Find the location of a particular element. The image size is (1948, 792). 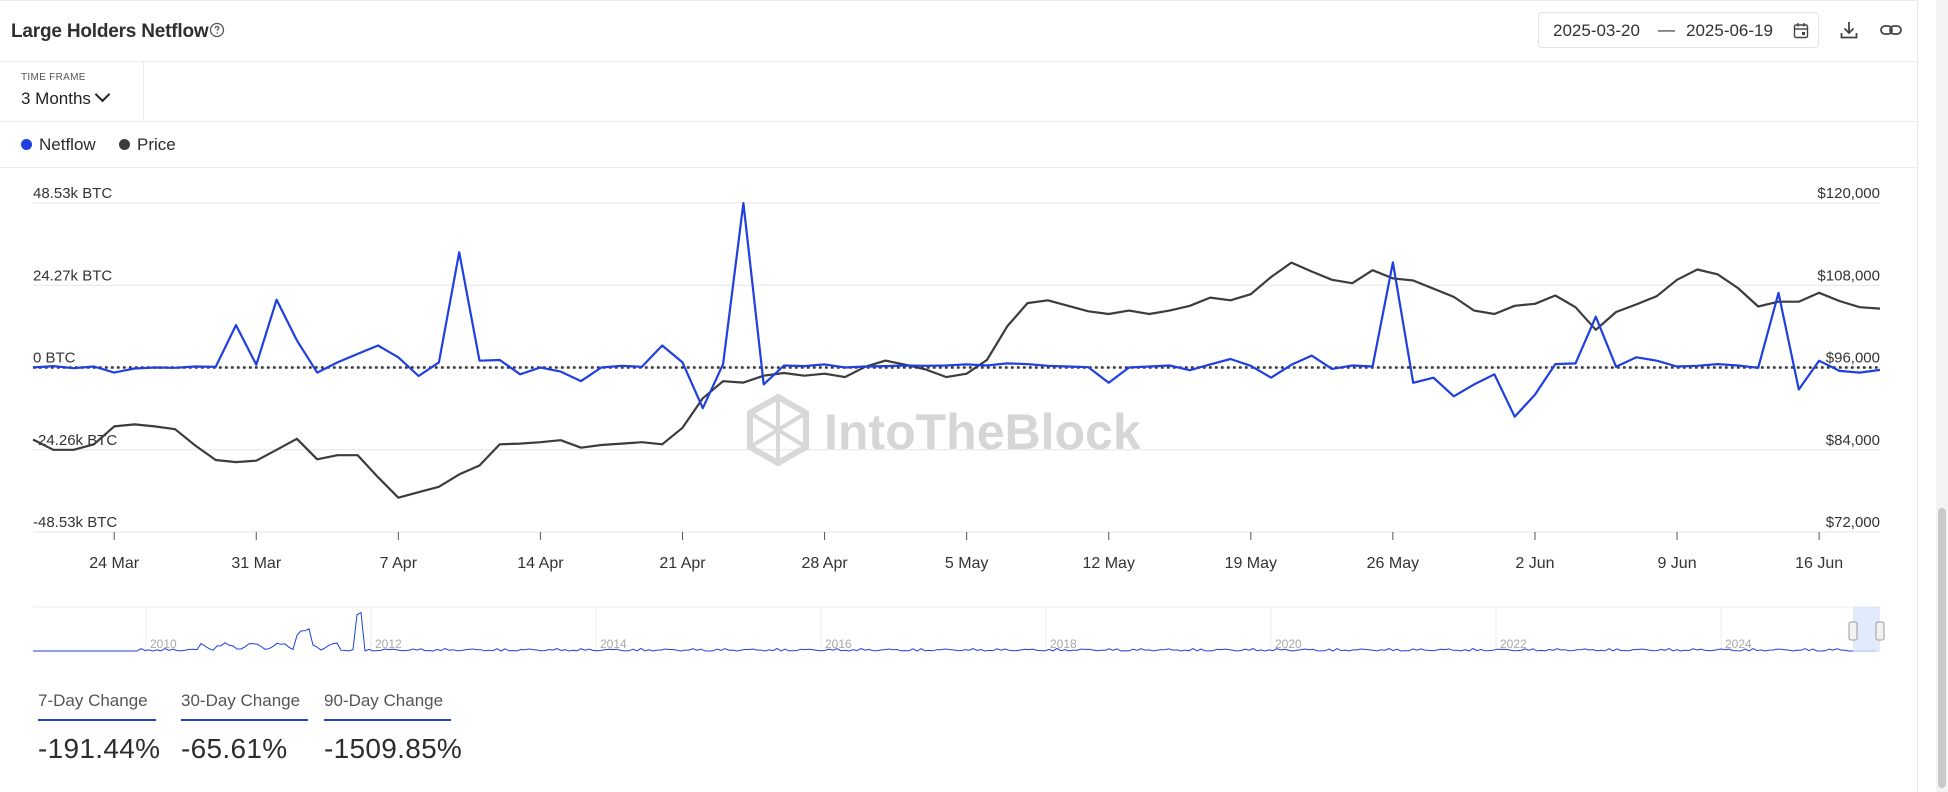

x-tick-label: 9 Jun is located at coordinates (1676, 563).